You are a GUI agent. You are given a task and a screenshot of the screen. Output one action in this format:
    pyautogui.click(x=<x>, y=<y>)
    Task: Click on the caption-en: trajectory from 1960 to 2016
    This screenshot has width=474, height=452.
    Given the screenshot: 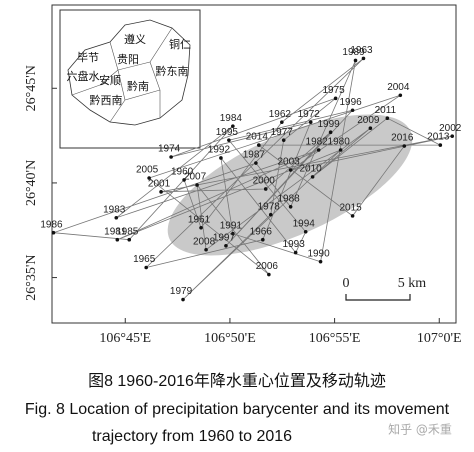 What is the action you would take?
    pyautogui.click(x=192, y=436)
    